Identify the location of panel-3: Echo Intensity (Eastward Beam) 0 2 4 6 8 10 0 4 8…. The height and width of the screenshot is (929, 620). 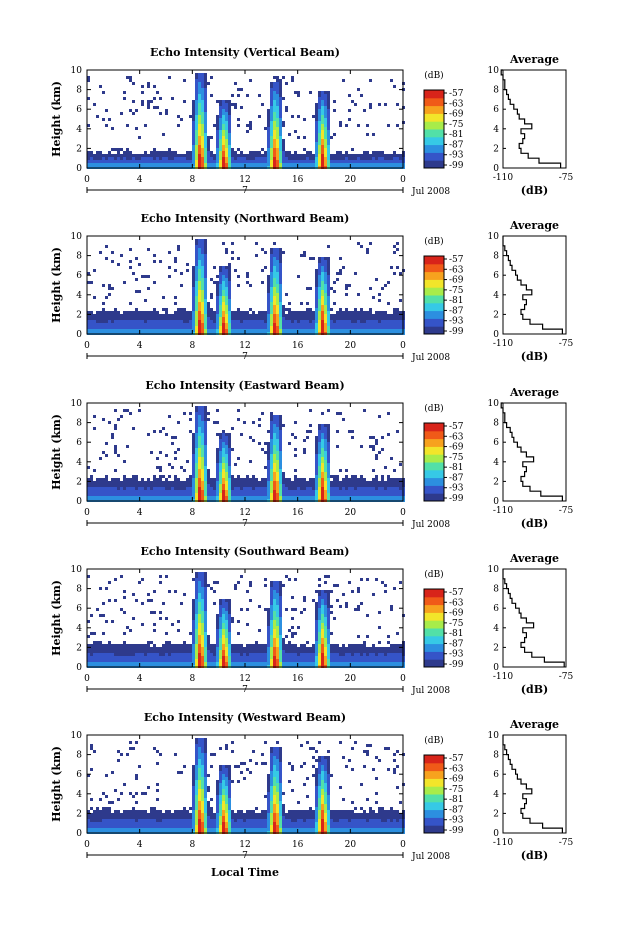
(312, 454).